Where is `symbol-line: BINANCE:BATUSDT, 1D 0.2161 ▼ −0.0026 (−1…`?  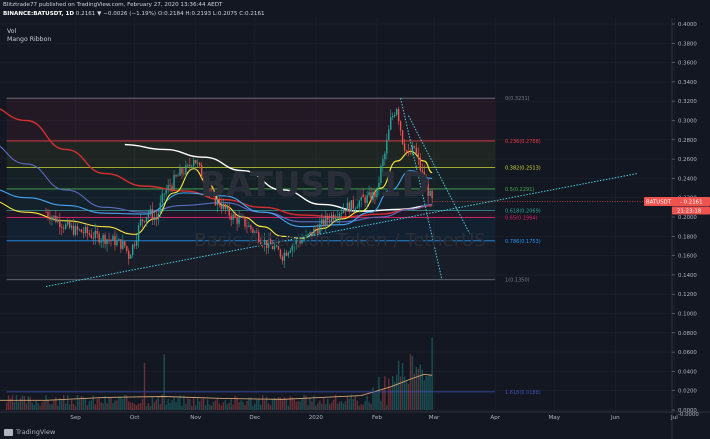
symbol-line: BINANCE:BATUSDT, 1D 0.2161 ▼ −0.0026 (−1… is located at coordinates (134, 14).